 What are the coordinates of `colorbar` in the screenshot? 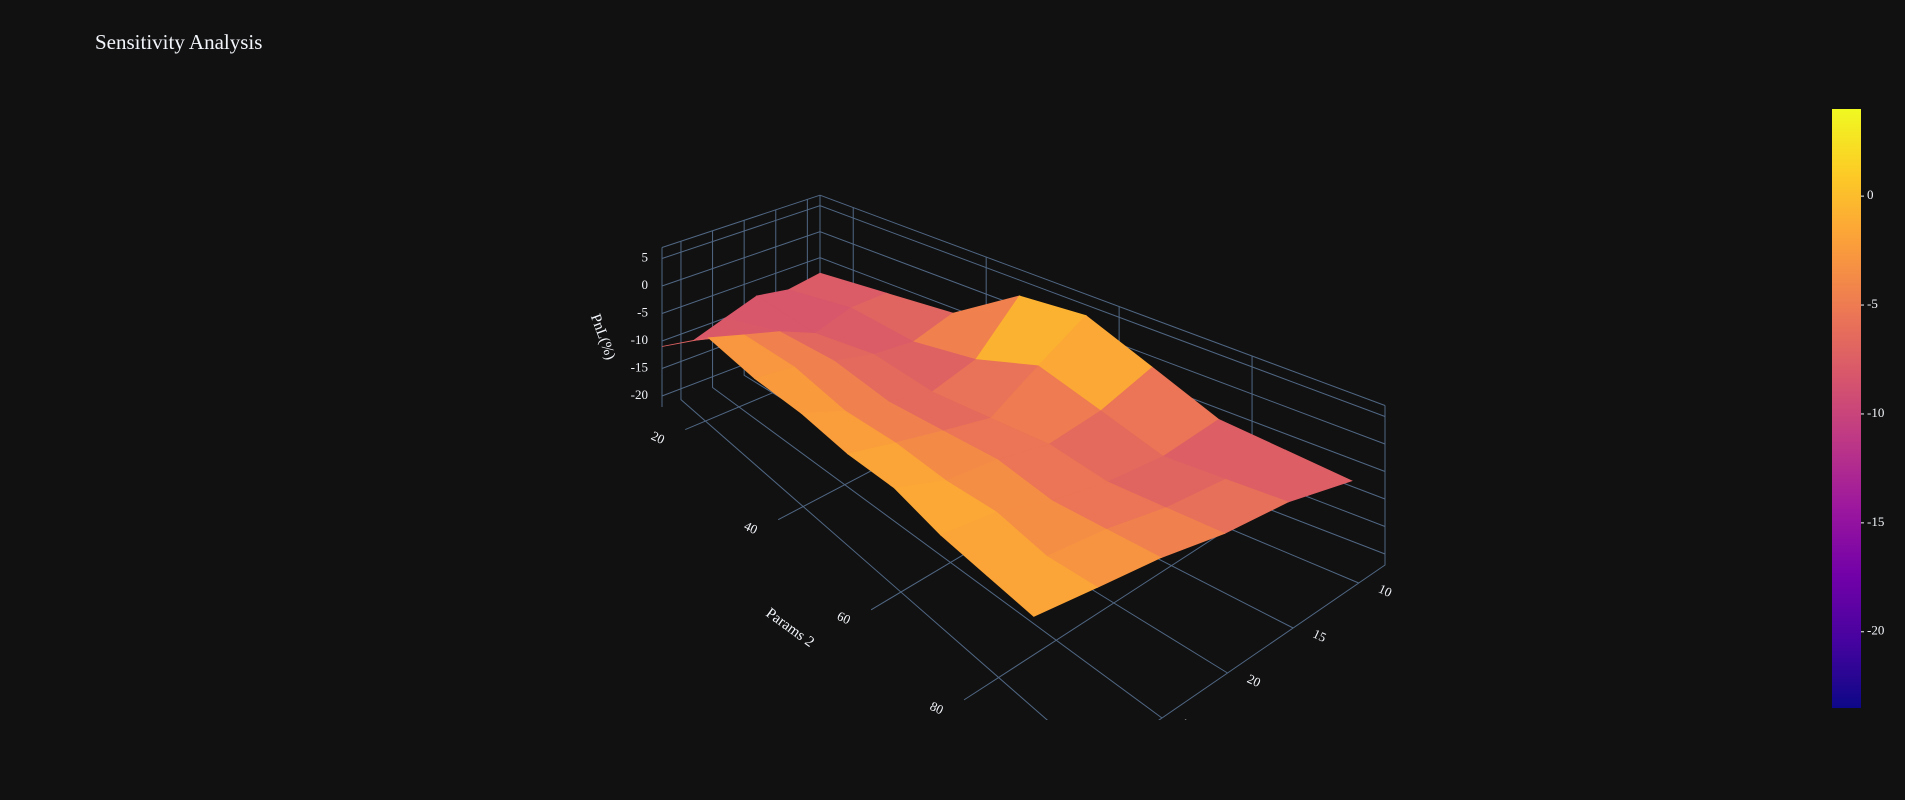 It's located at (1846, 408).